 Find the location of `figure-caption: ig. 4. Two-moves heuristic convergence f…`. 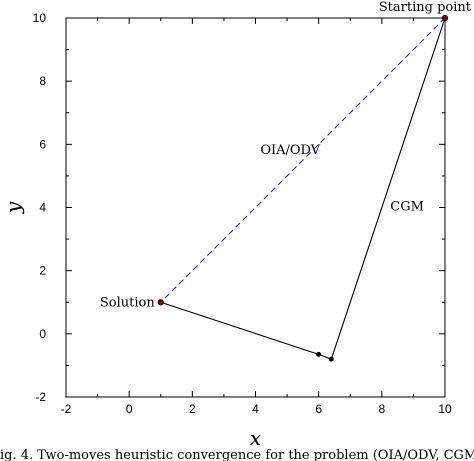

figure-caption: ig. 4. Two-moves heuristic convergence f… is located at coordinates (237, 454).